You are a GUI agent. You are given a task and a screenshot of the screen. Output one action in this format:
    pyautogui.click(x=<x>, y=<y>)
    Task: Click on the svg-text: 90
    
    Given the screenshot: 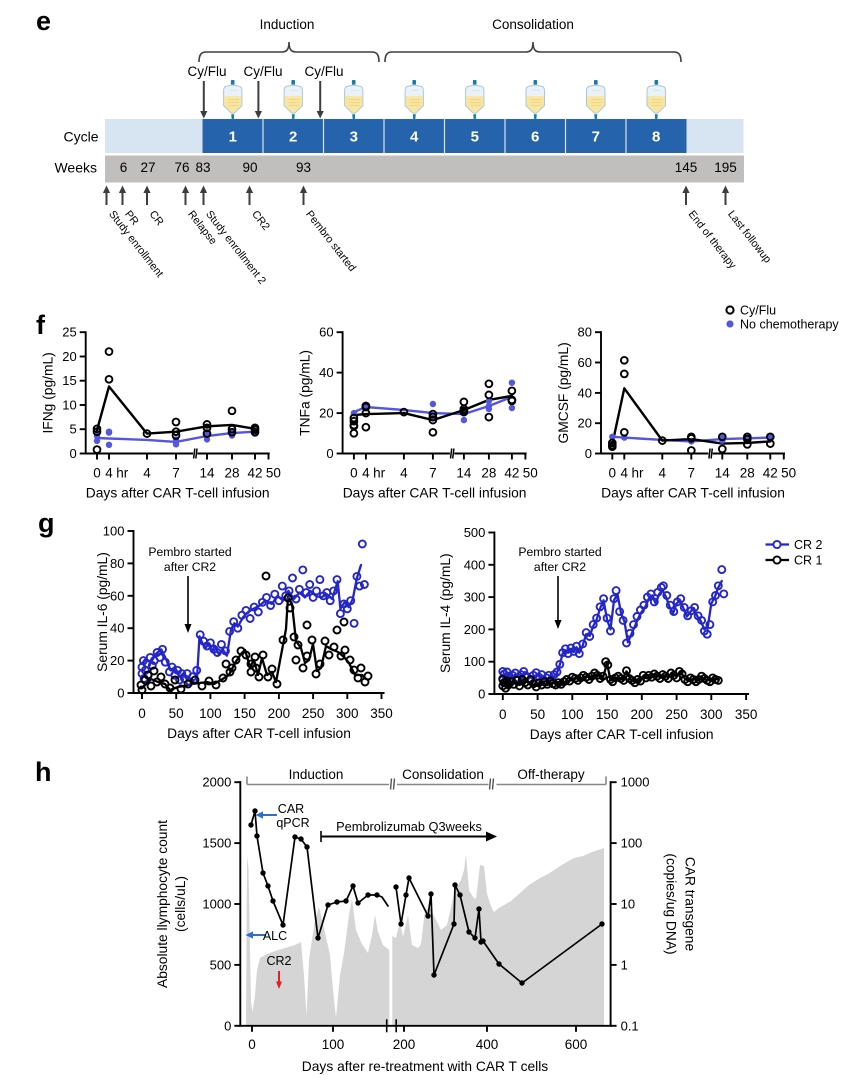 What is the action you would take?
    pyautogui.click(x=249, y=167)
    